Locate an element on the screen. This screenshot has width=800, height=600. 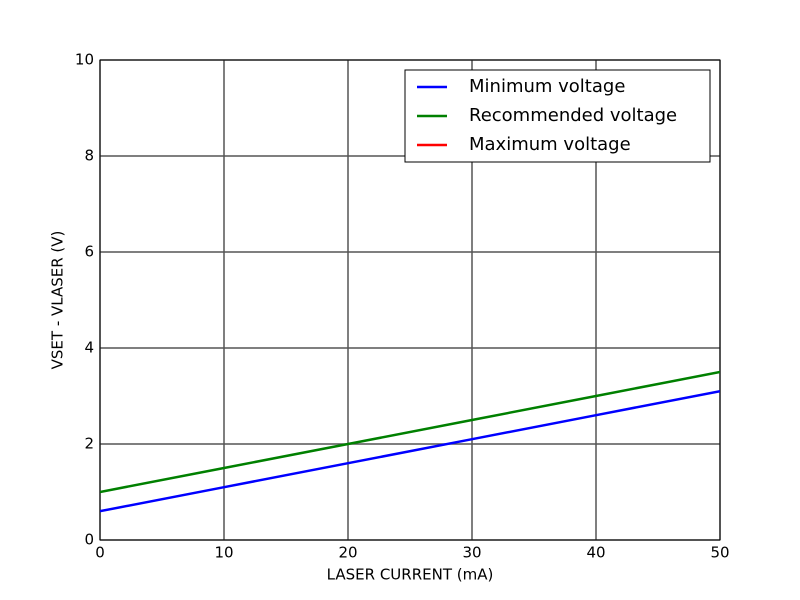
x-tick-label: 10 is located at coordinates (223, 553).